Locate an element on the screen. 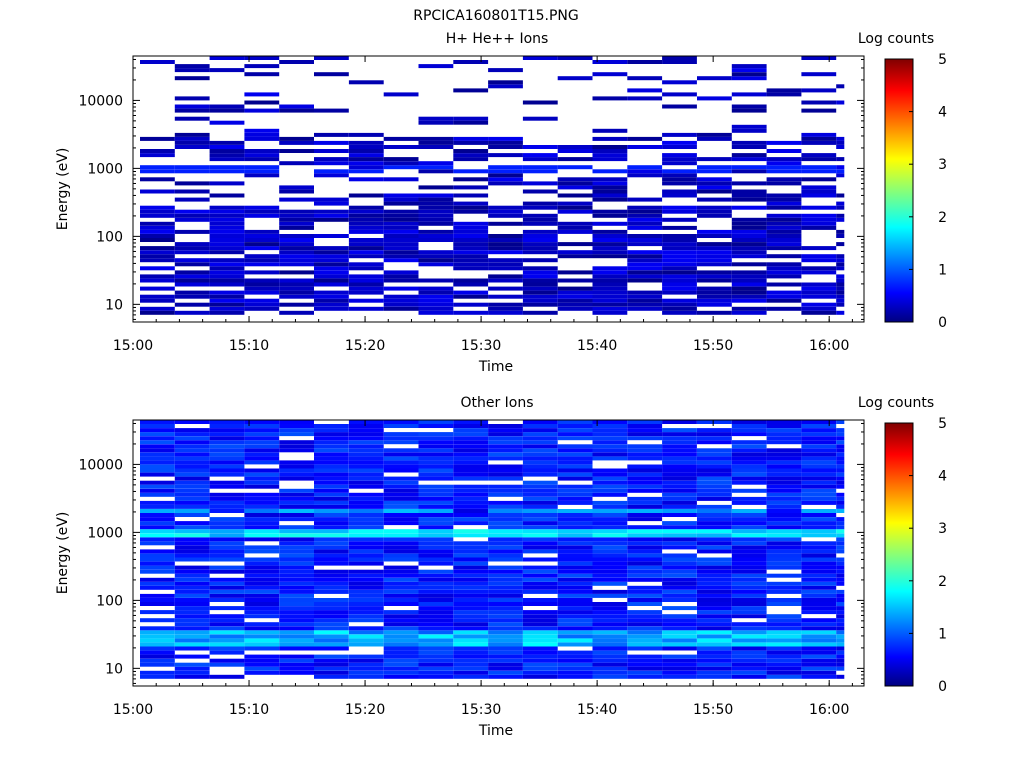 The width and height of the screenshot is (1024, 768). y-tick-label: 10 is located at coordinates (114, 669).